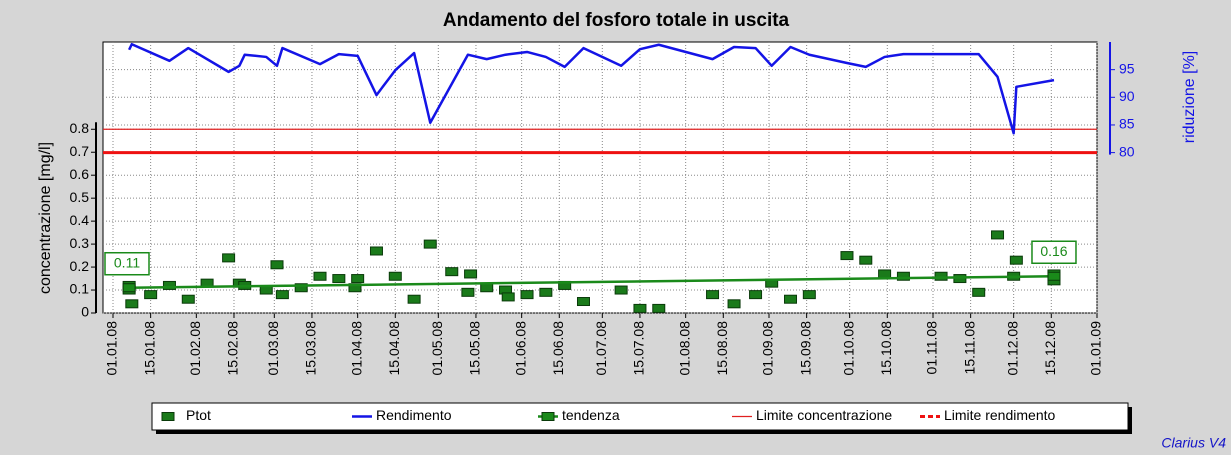 Image resolution: width=1231 pixels, height=455 pixels. I want to click on x-tick-label: 15.07.08, so click(639, 348).